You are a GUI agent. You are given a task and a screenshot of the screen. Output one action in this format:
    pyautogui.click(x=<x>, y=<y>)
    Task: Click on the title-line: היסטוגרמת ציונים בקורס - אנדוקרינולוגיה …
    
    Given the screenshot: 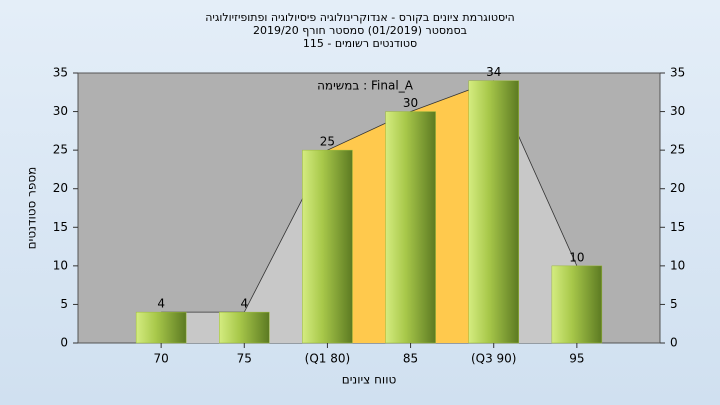 What is the action you would take?
    pyautogui.click(x=360, y=17)
    